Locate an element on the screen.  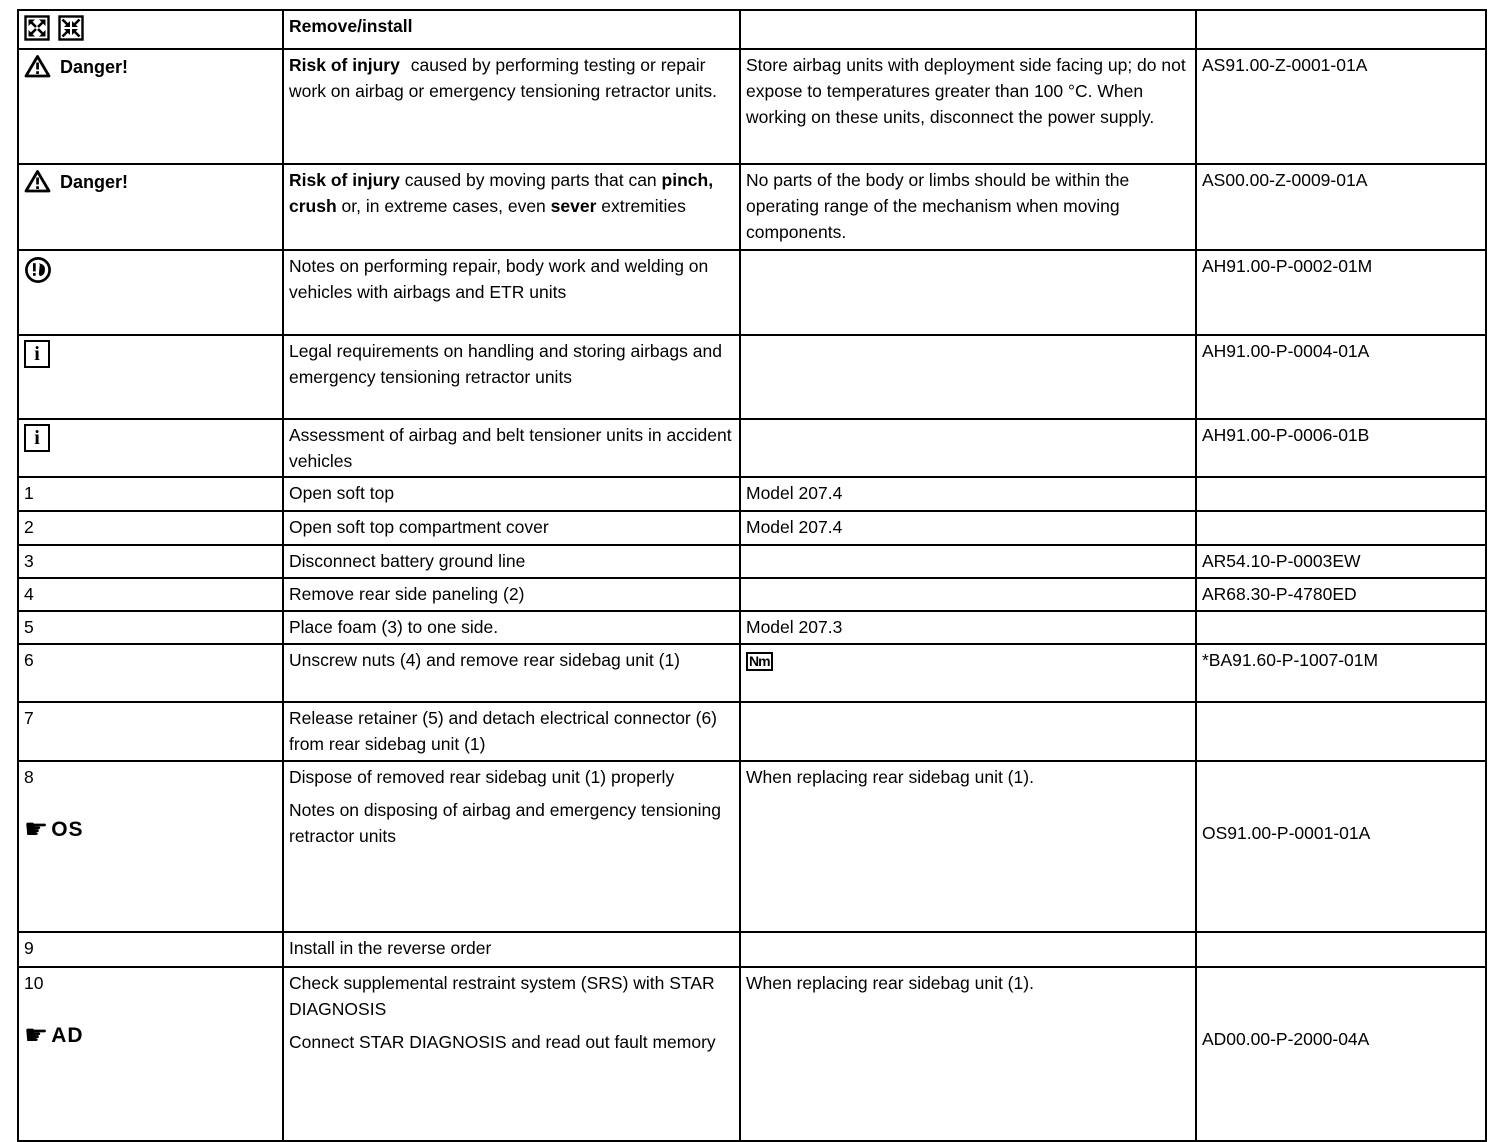
torque-nm-icon: Nm is located at coordinates (759, 661).